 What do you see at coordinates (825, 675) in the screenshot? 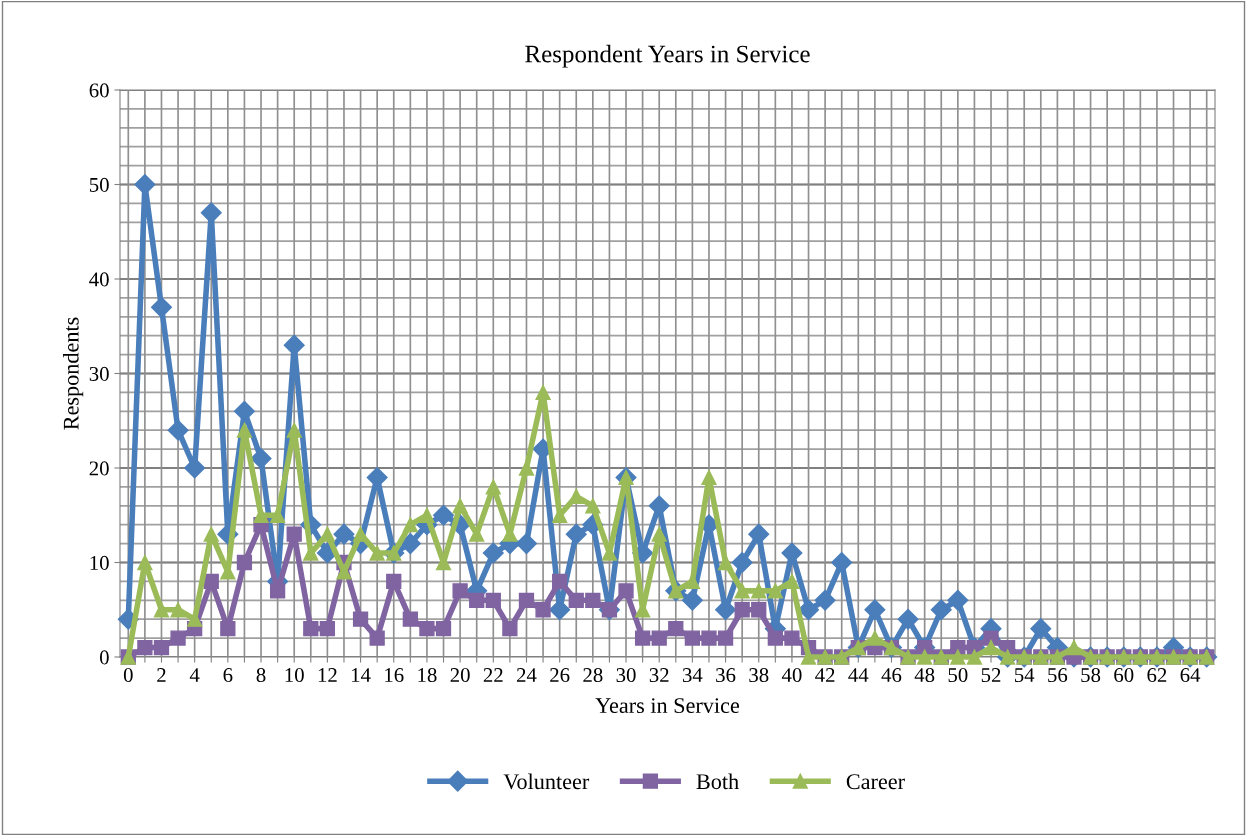
I see `x-tick-label: 42` at bounding box center [825, 675].